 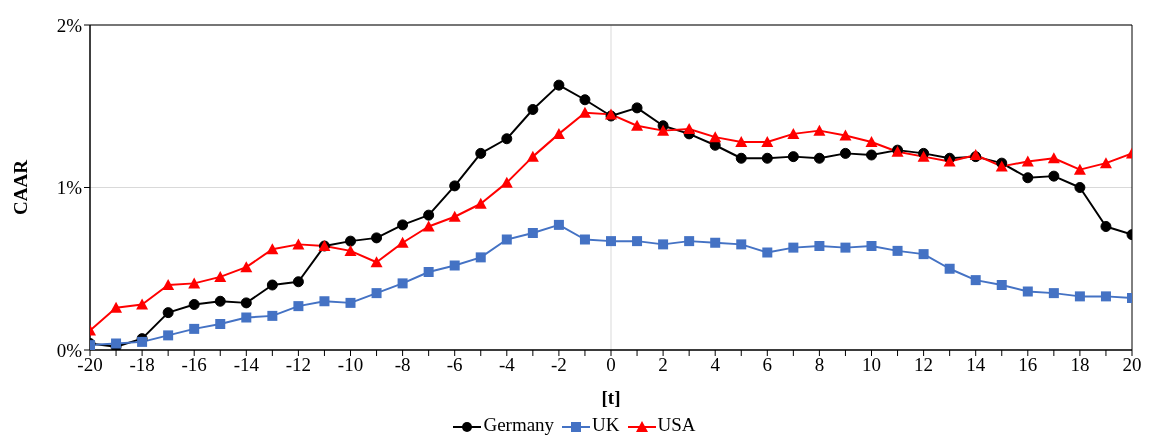 I want to click on x-tick-label: 20, so click(x=1132, y=365).